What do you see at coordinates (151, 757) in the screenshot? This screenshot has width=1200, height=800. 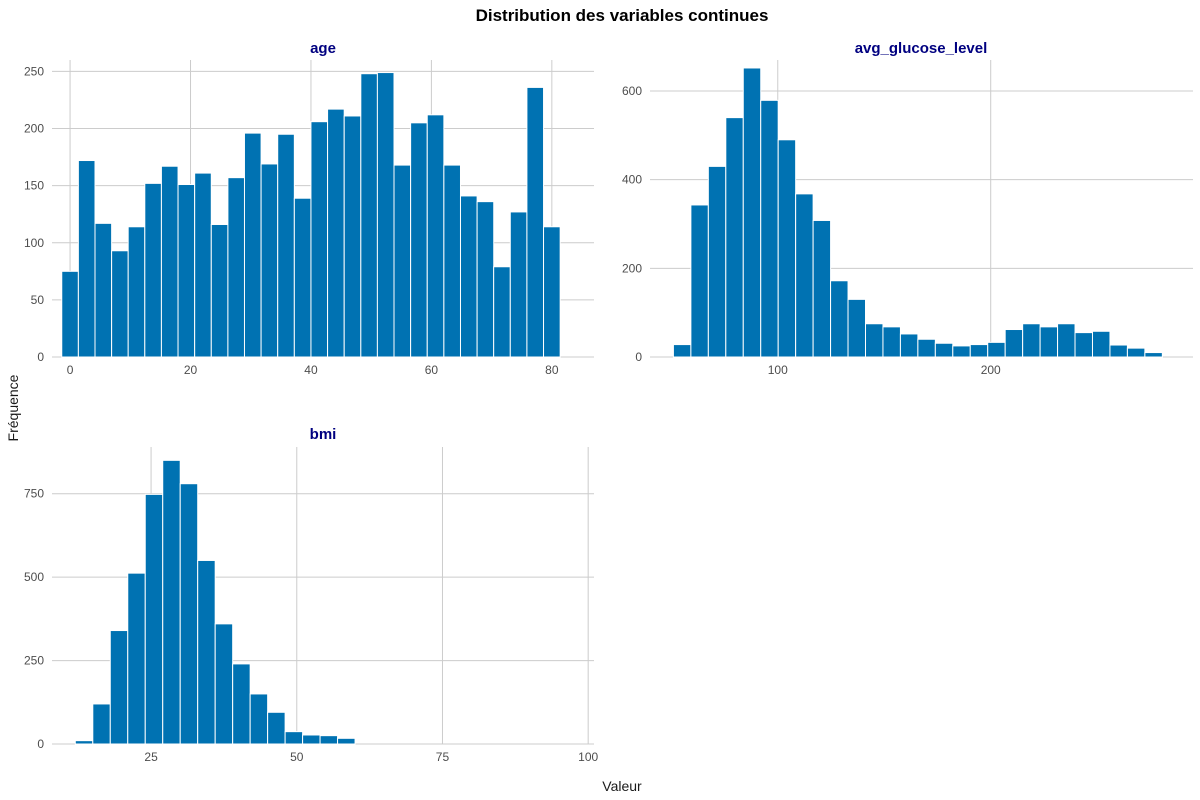 I see `bmi-x-tick-label: 25` at bounding box center [151, 757].